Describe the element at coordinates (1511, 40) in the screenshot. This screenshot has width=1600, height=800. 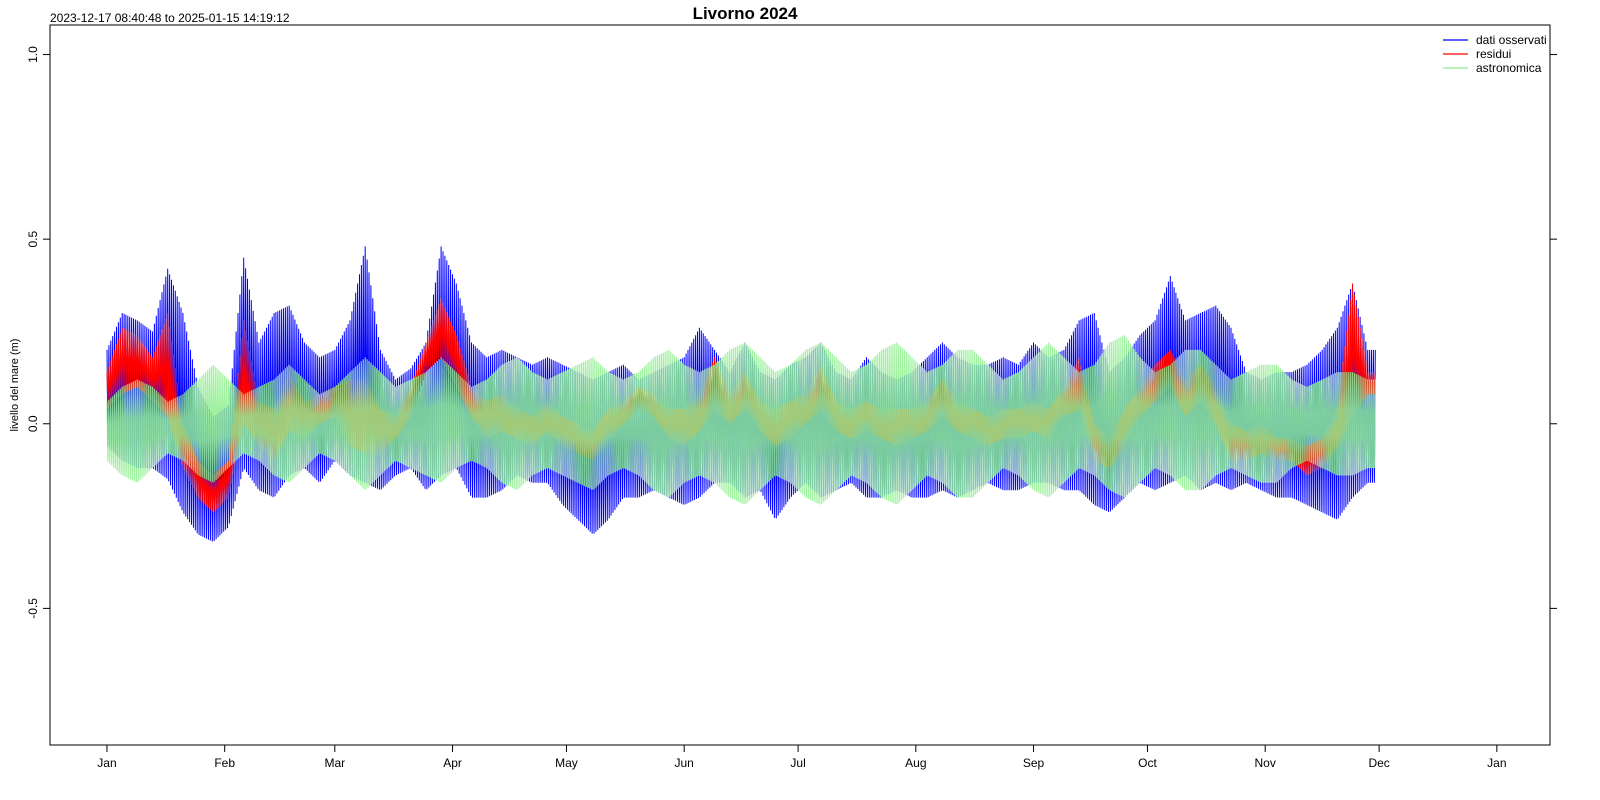
I see `legend-label: dati osservati` at that location.